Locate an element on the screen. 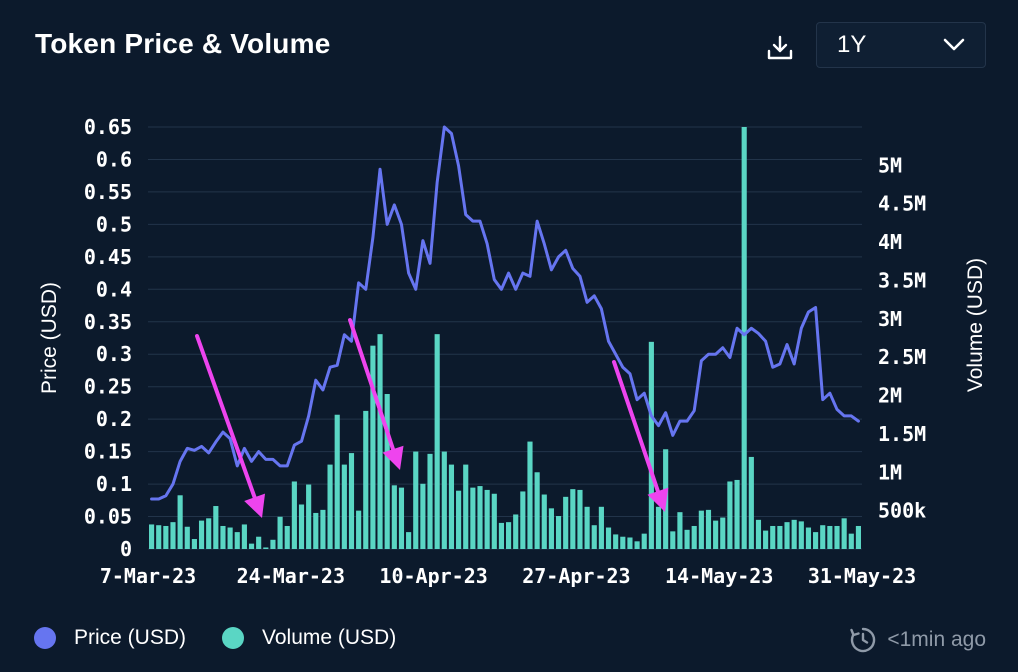  volume-axis-title: Volume (USD) is located at coordinates (975, 325).